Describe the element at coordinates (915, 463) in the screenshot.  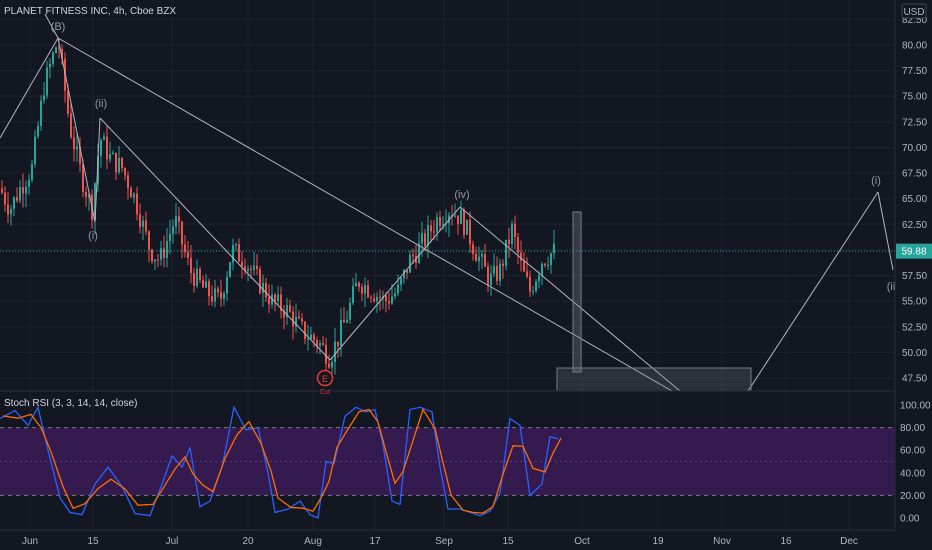
I see `stoch-axis: 100.00 80.00 60.00 40.00 20.00 0.00` at that location.